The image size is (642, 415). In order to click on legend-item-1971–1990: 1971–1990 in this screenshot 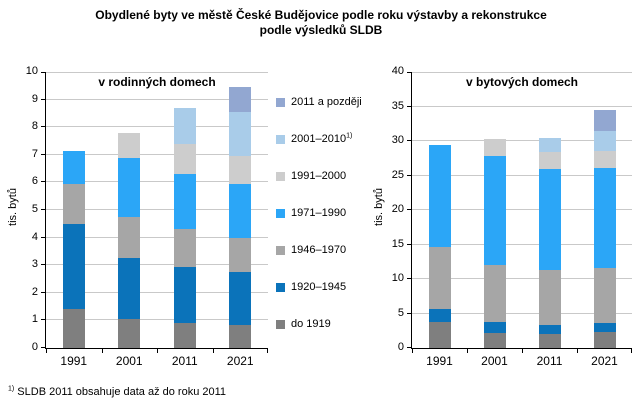, I will do `click(319, 213)`.